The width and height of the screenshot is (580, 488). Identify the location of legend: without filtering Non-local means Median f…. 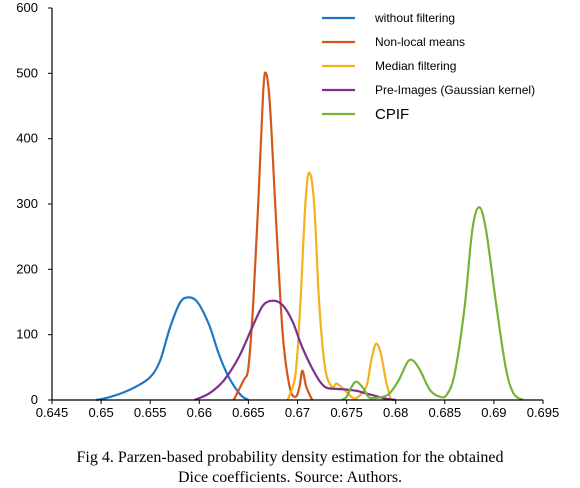
(428, 67).